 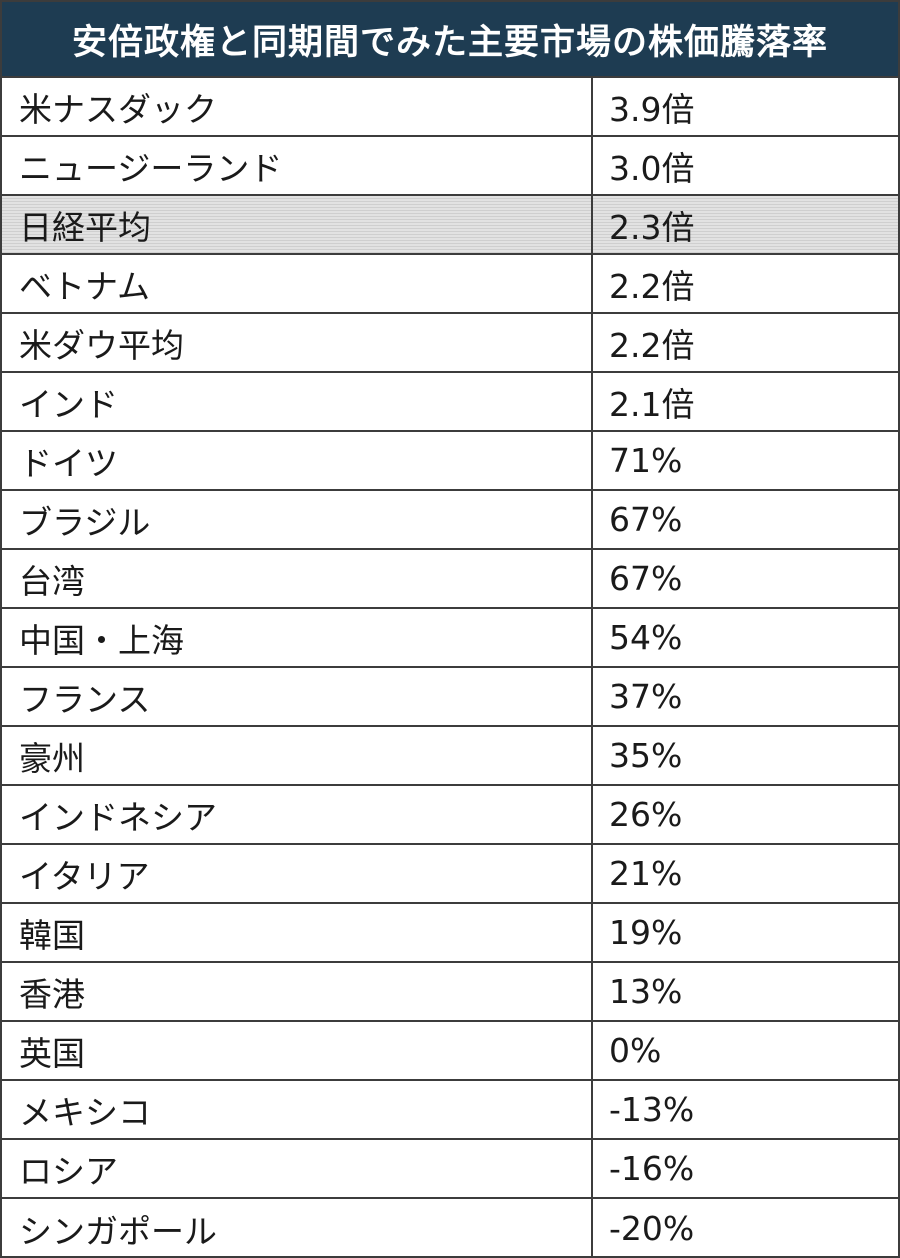 What do you see at coordinates (652, 1168) in the screenshot?
I see `change-rate-cell: -16%` at bounding box center [652, 1168].